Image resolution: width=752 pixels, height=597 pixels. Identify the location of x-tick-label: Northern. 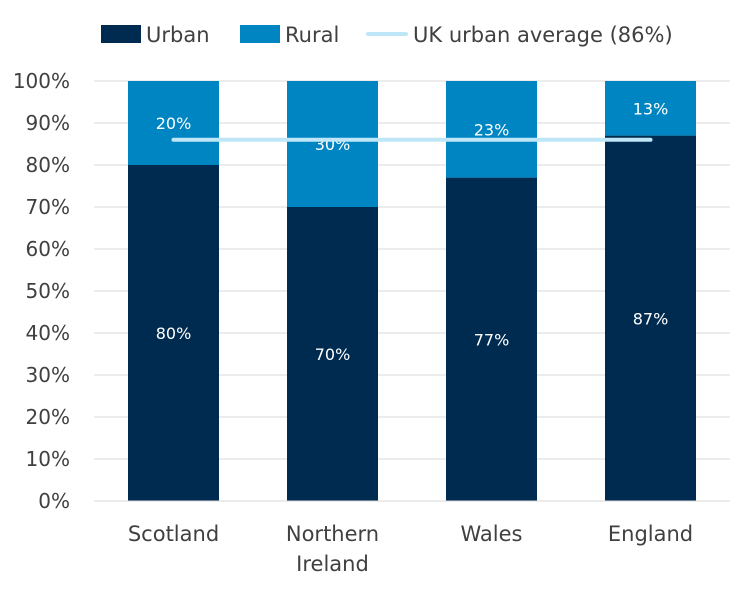
(332, 534).